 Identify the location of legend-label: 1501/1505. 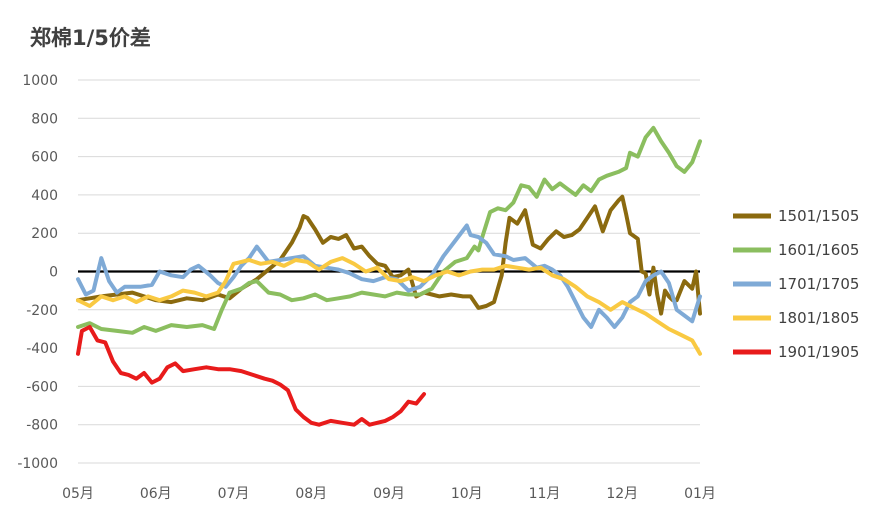
(818, 216).